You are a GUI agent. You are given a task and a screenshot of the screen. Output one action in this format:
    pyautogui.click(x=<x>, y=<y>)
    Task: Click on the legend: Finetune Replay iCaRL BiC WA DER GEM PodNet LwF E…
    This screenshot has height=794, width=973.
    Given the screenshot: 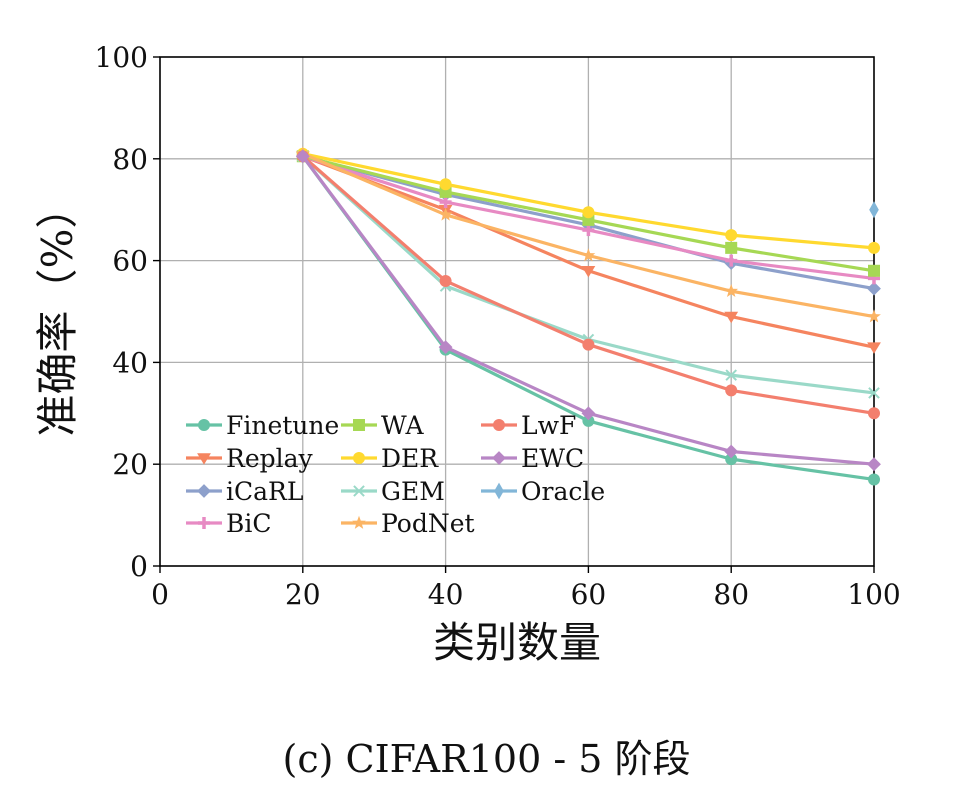 What is the action you would take?
    pyautogui.click(x=395, y=474)
    